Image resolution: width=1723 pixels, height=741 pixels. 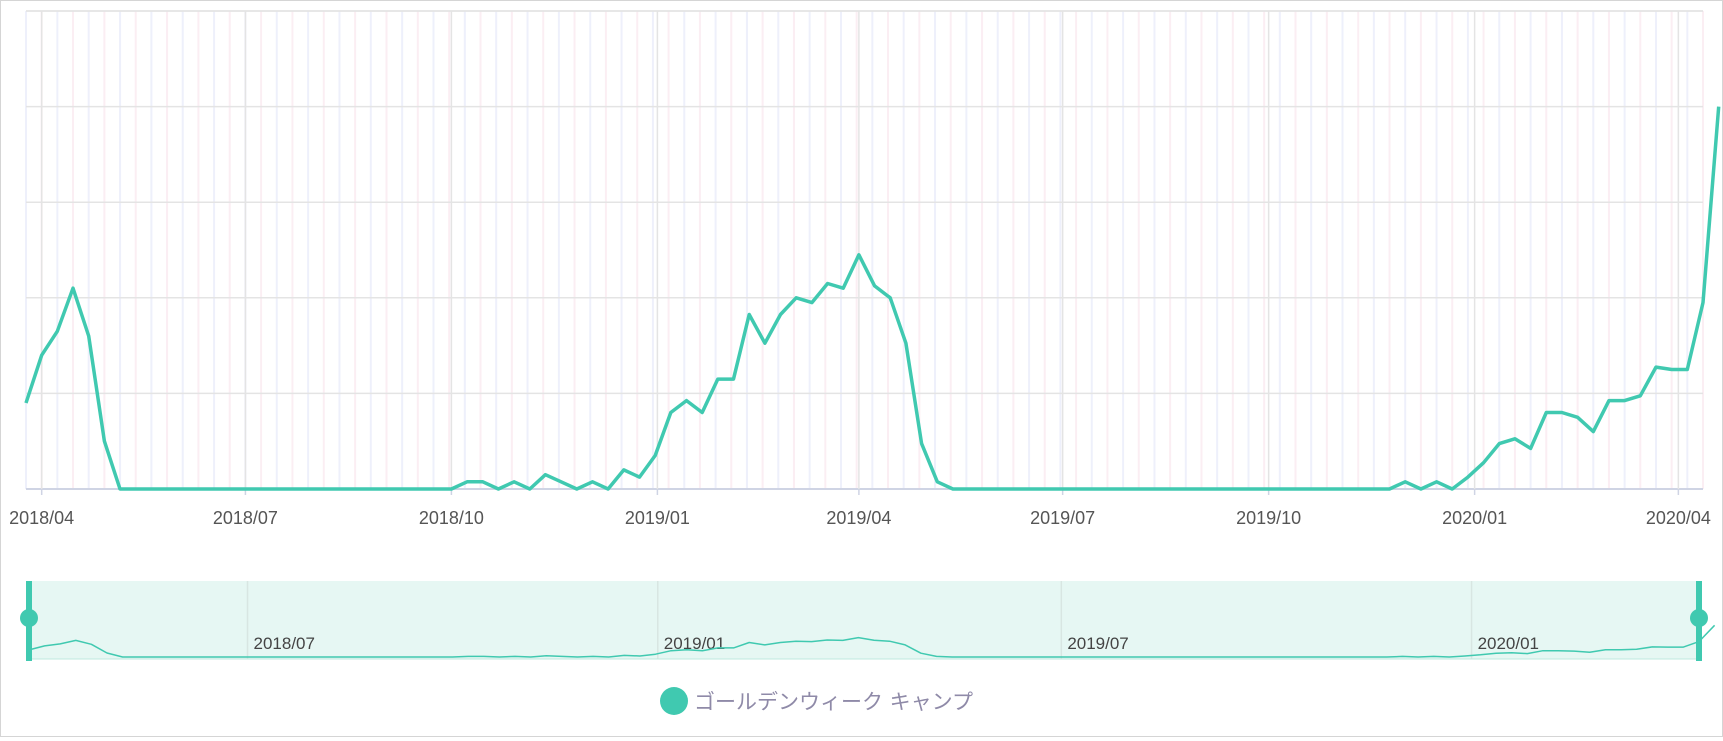 What do you see at coordinates (1474, 518) in the screenshot?
I see `x-tick-label: 2020/01` at bounding box center [1474, 518].